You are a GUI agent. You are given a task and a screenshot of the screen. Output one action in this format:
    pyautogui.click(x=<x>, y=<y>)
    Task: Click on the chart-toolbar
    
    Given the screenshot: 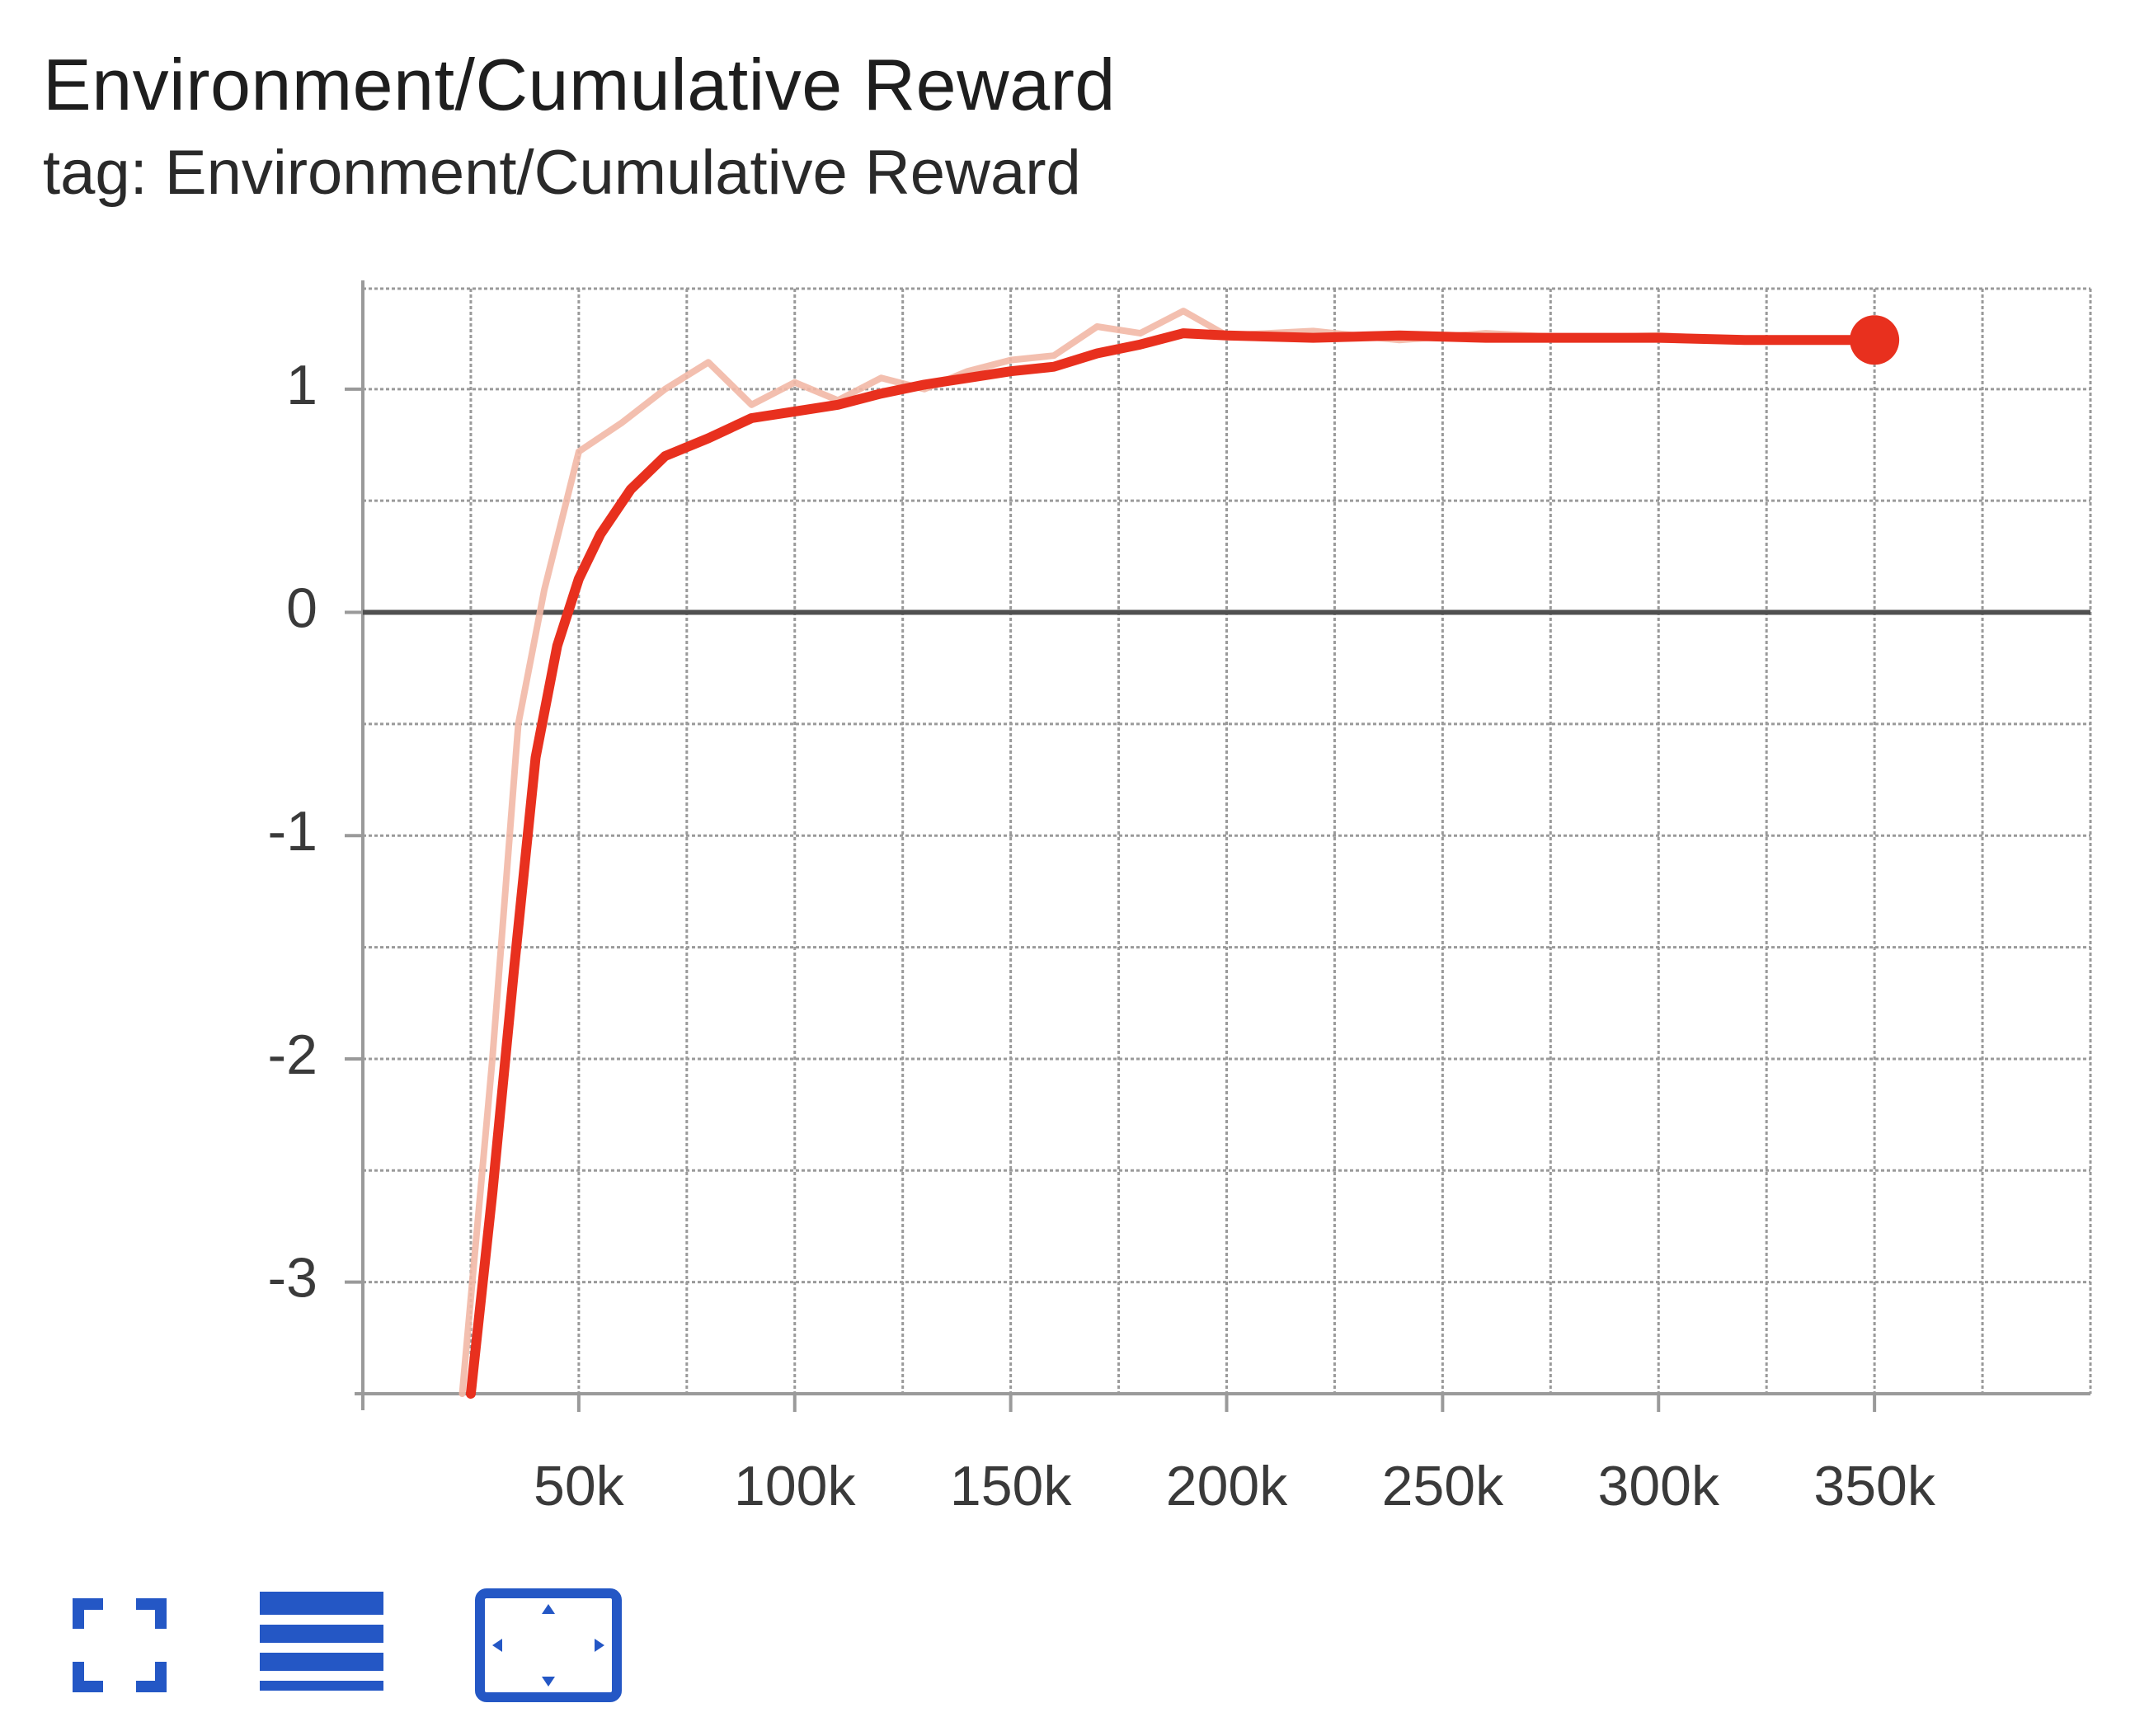 What is the action you would take?
    pyautogui.click(x=346, y=1645)
    